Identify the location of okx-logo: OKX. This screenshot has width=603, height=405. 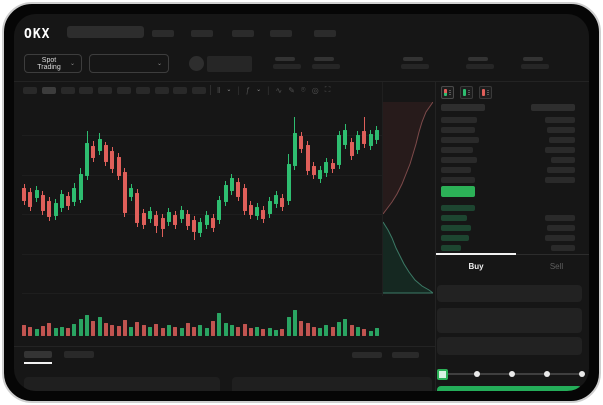
(37, 34).